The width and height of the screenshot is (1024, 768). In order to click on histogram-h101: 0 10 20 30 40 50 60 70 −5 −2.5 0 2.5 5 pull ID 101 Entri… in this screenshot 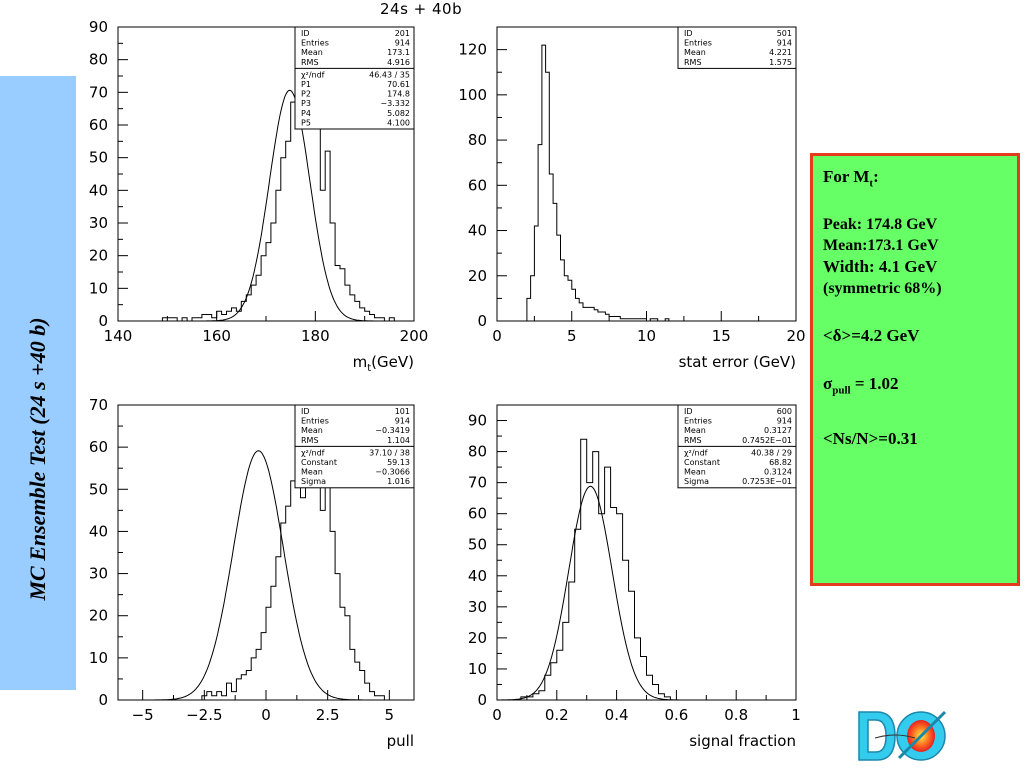, I will do `click(252, 573)`.